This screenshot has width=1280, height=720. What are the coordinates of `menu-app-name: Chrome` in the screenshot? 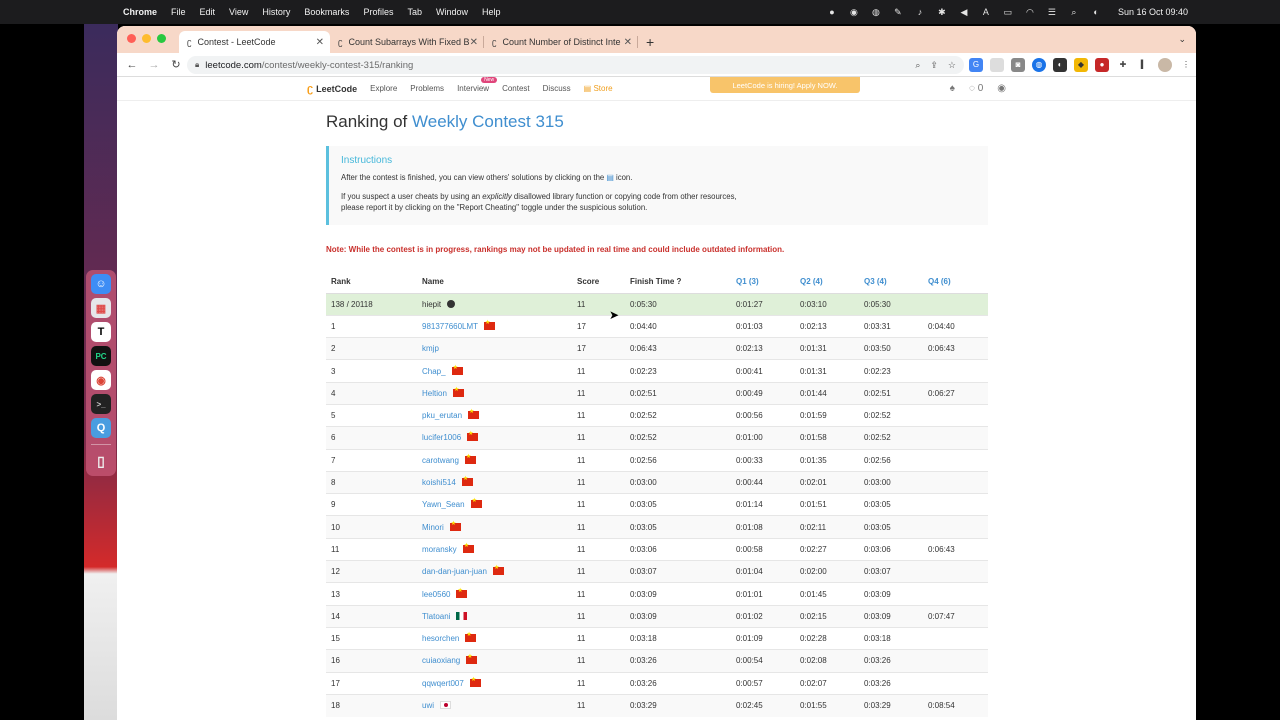 It's located at (140, 12).